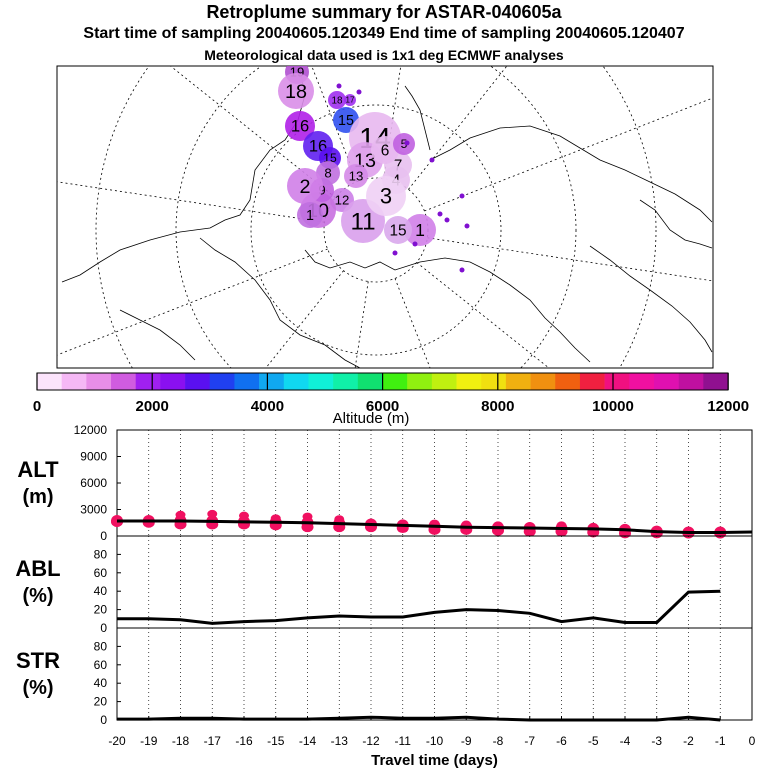 Image resolution: width=768 pixels, height=768 pixels. I want to click on plume-age-label: 13, so click(356, 176).